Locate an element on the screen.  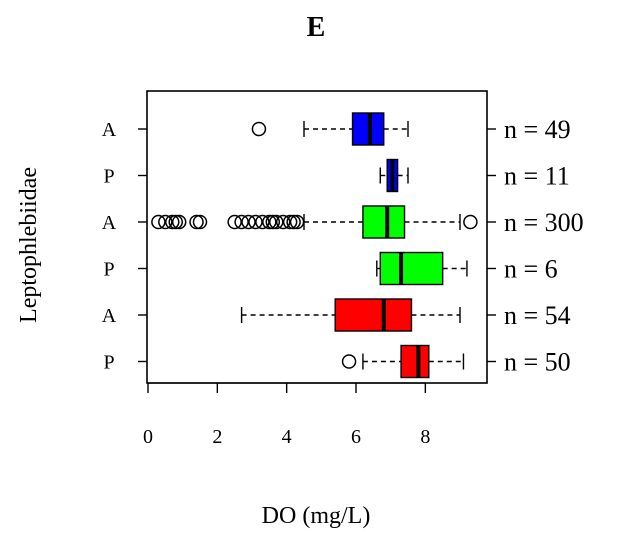
x-tick-label: 2 is located at coordinates (217, 437).